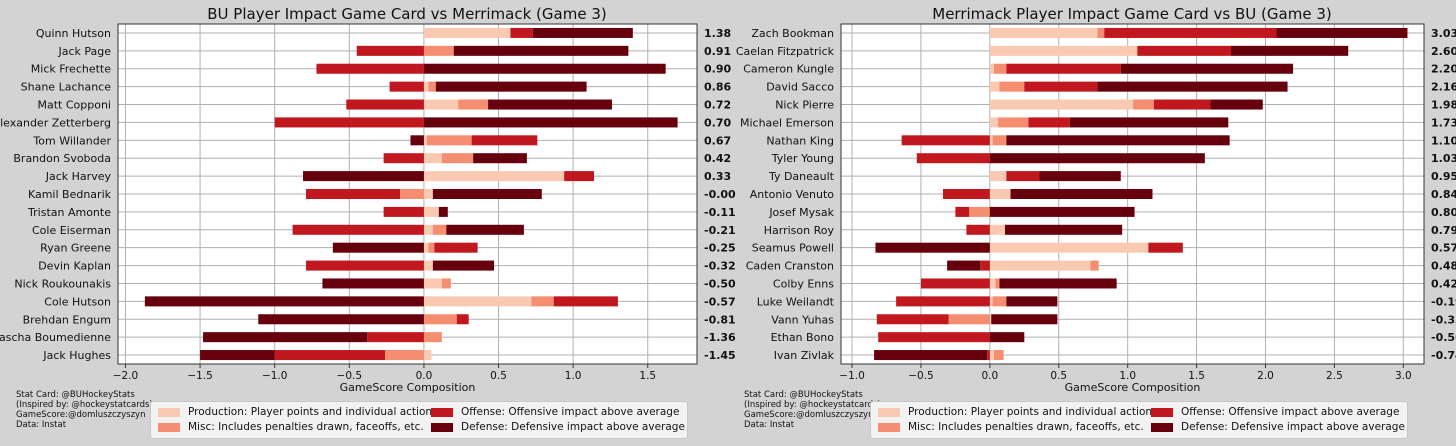  I want to click on player-name-label: Jack Harvey, so click(78, 176).